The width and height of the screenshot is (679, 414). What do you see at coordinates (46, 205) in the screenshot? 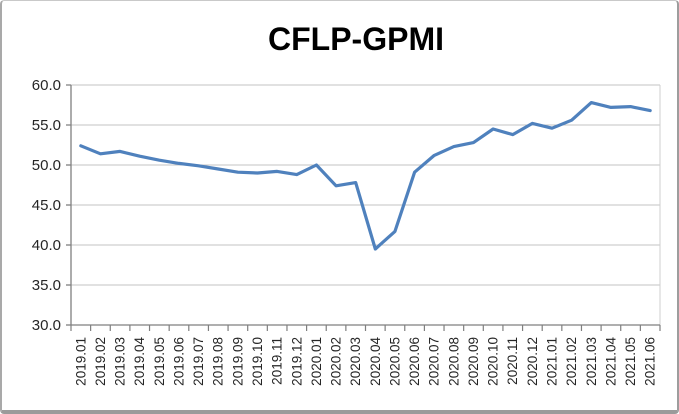
I see `y-tick-label: 45.0` at bounding box center [46, 205].